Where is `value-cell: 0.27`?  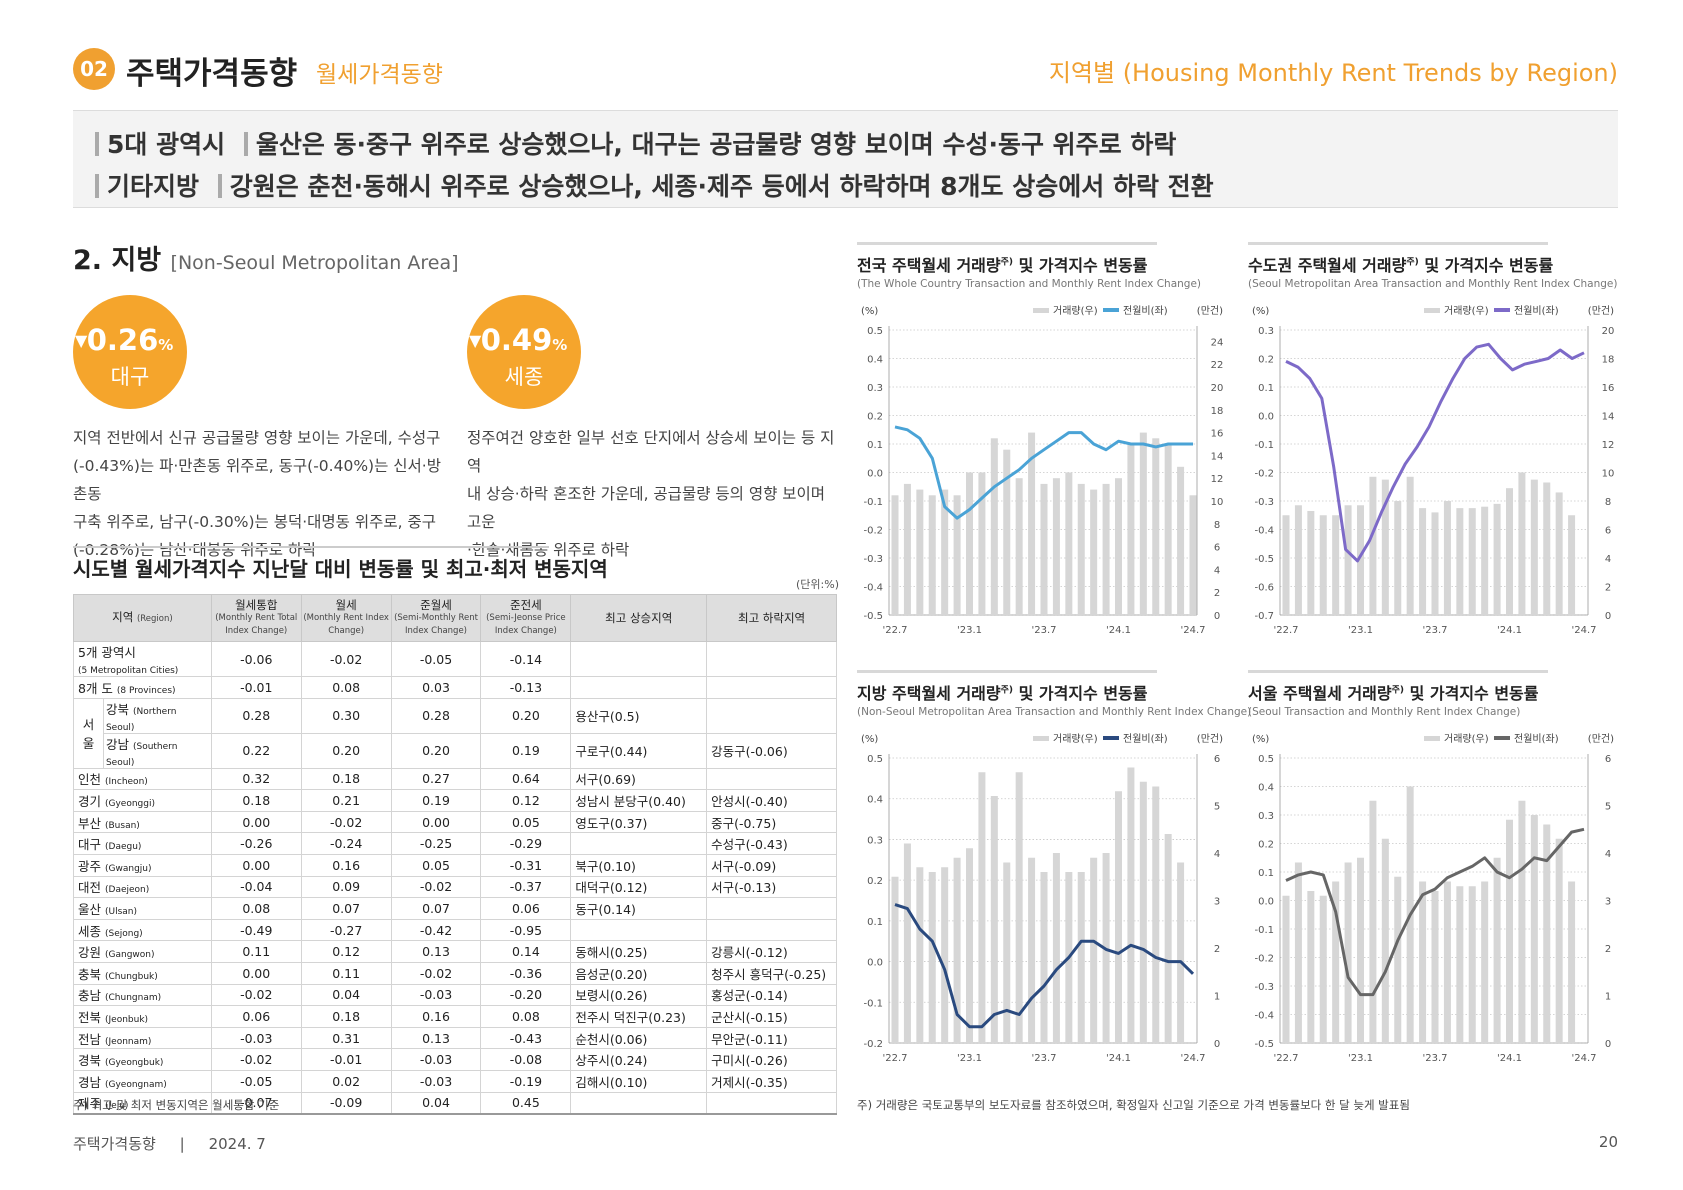 value-cell: 0.27 is located at coordinates (436, 779).